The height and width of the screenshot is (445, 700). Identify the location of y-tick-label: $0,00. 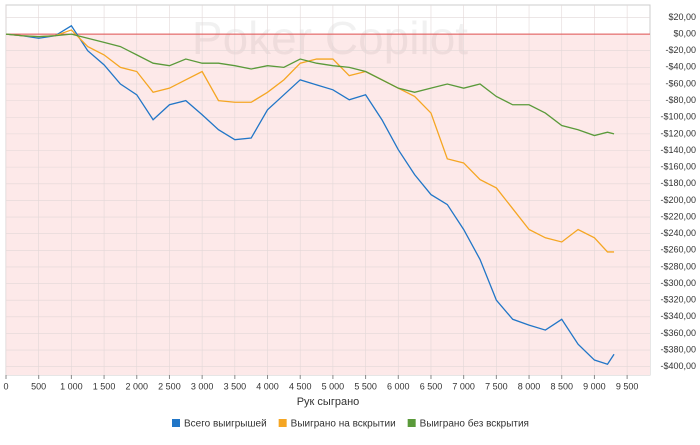
(684, 33).